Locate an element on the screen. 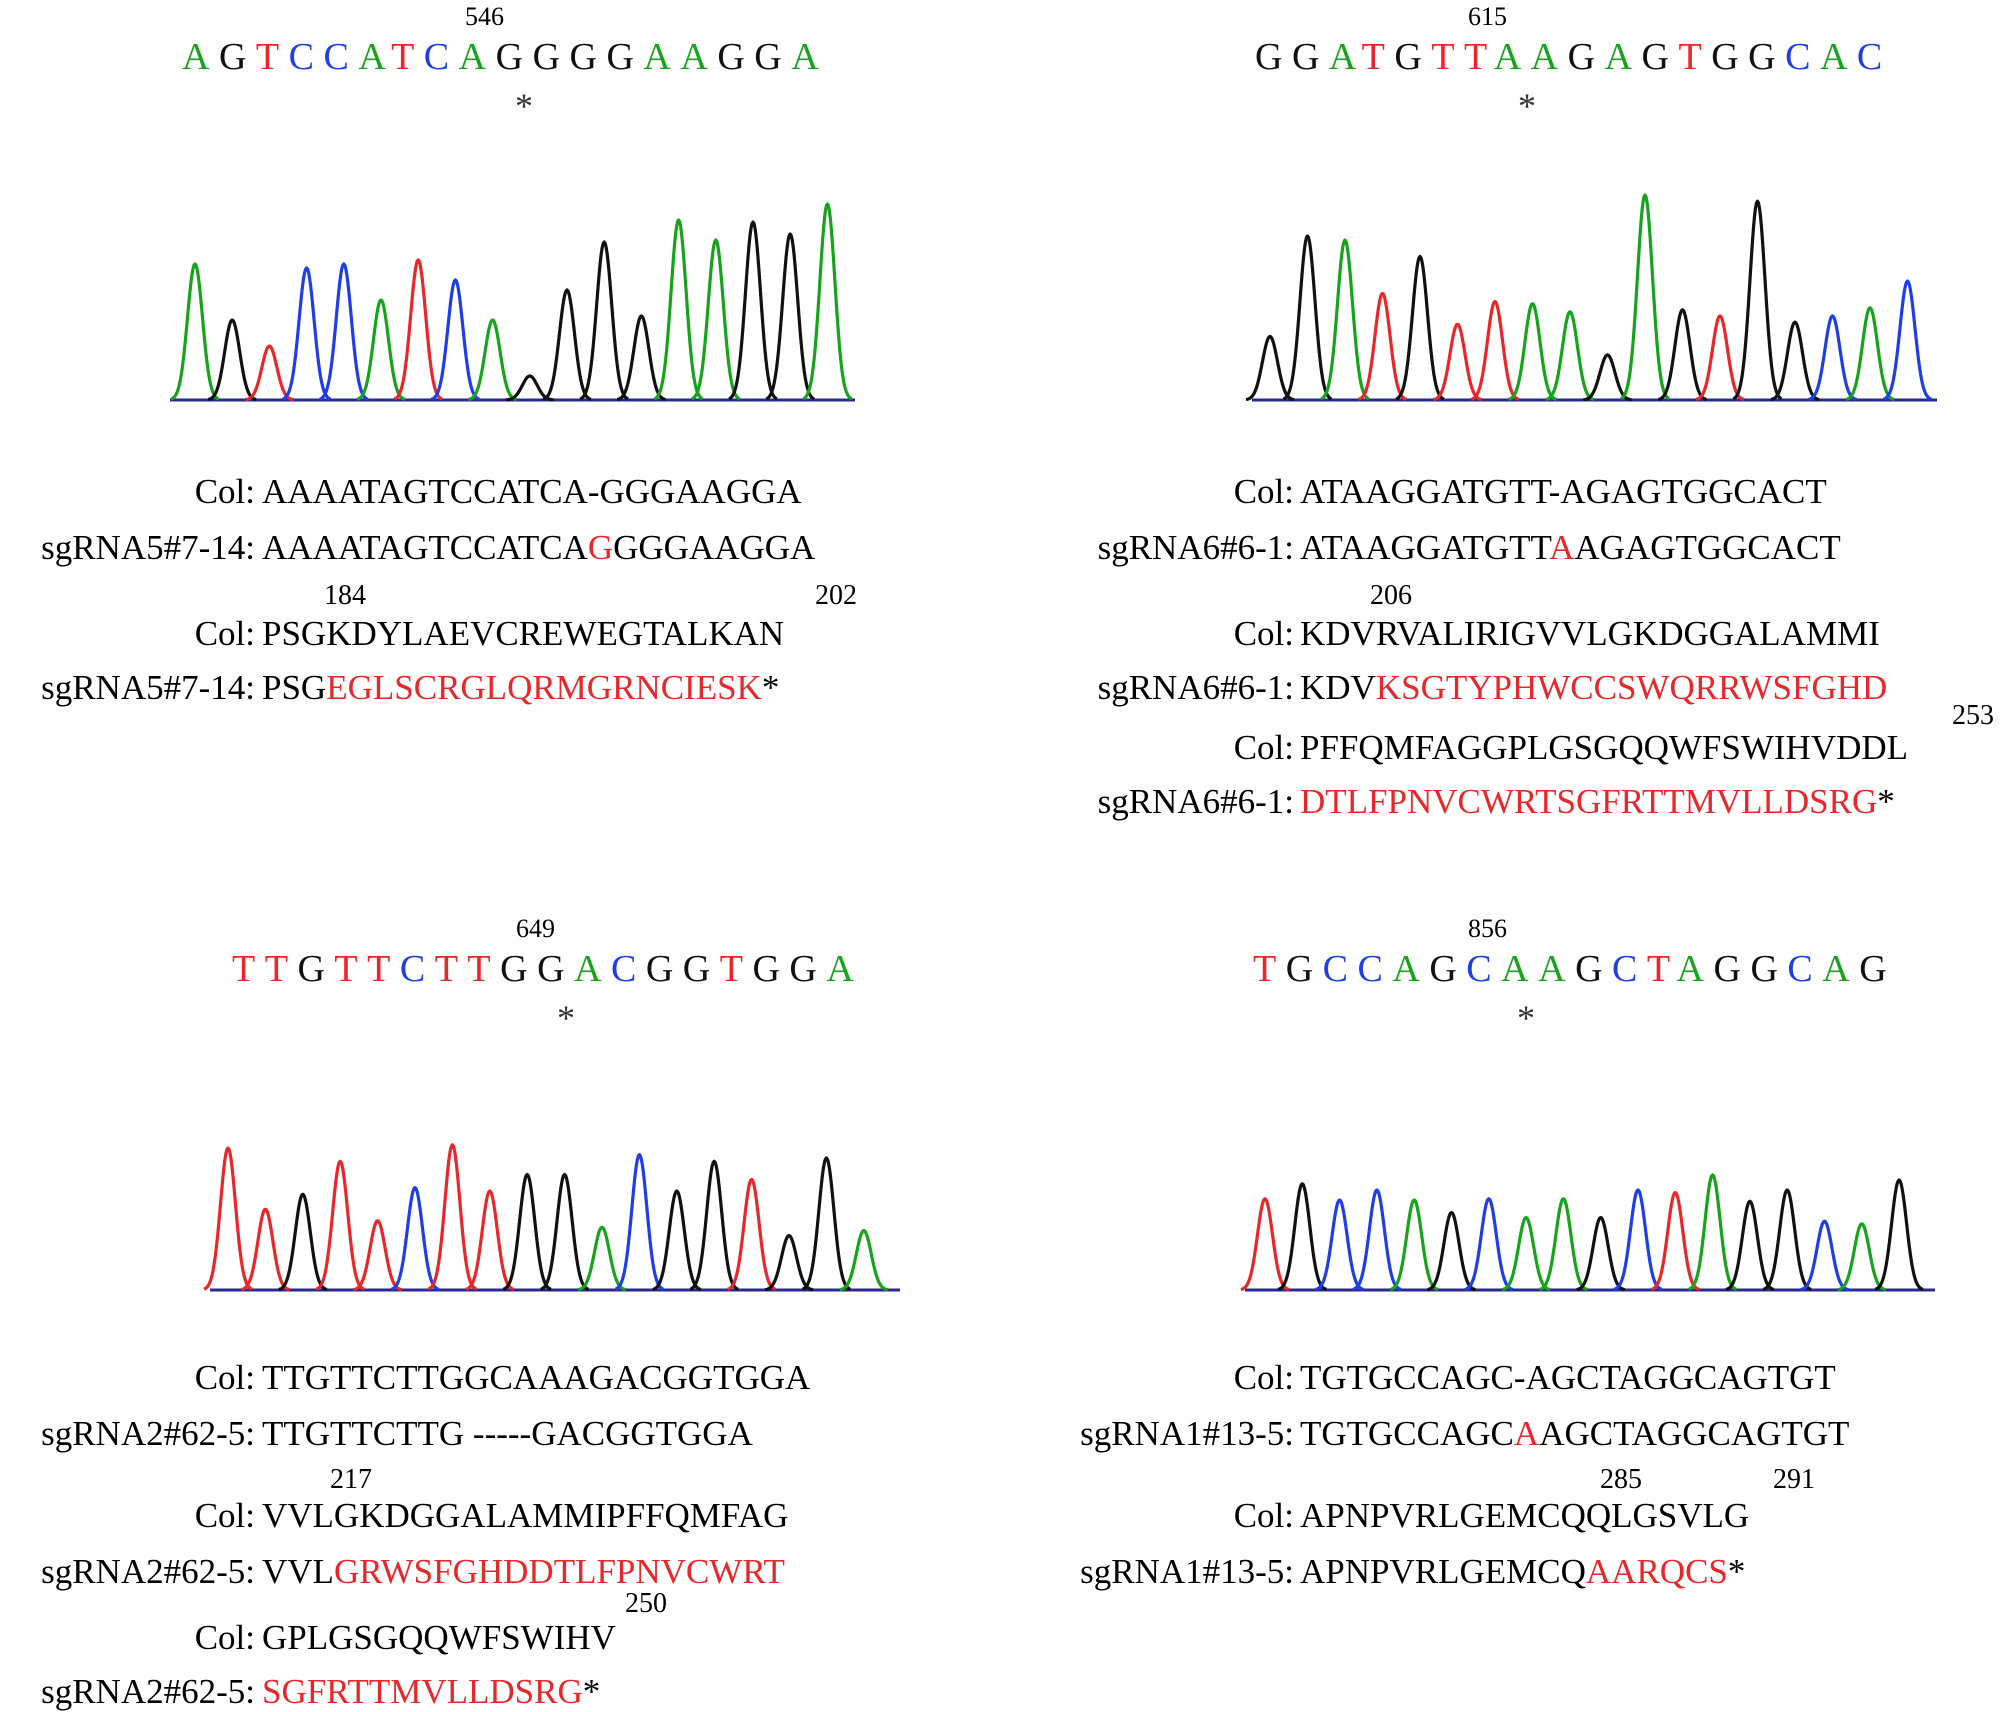  row-label: sgRNA6#6-1: is located at coordinates (1195, 687).